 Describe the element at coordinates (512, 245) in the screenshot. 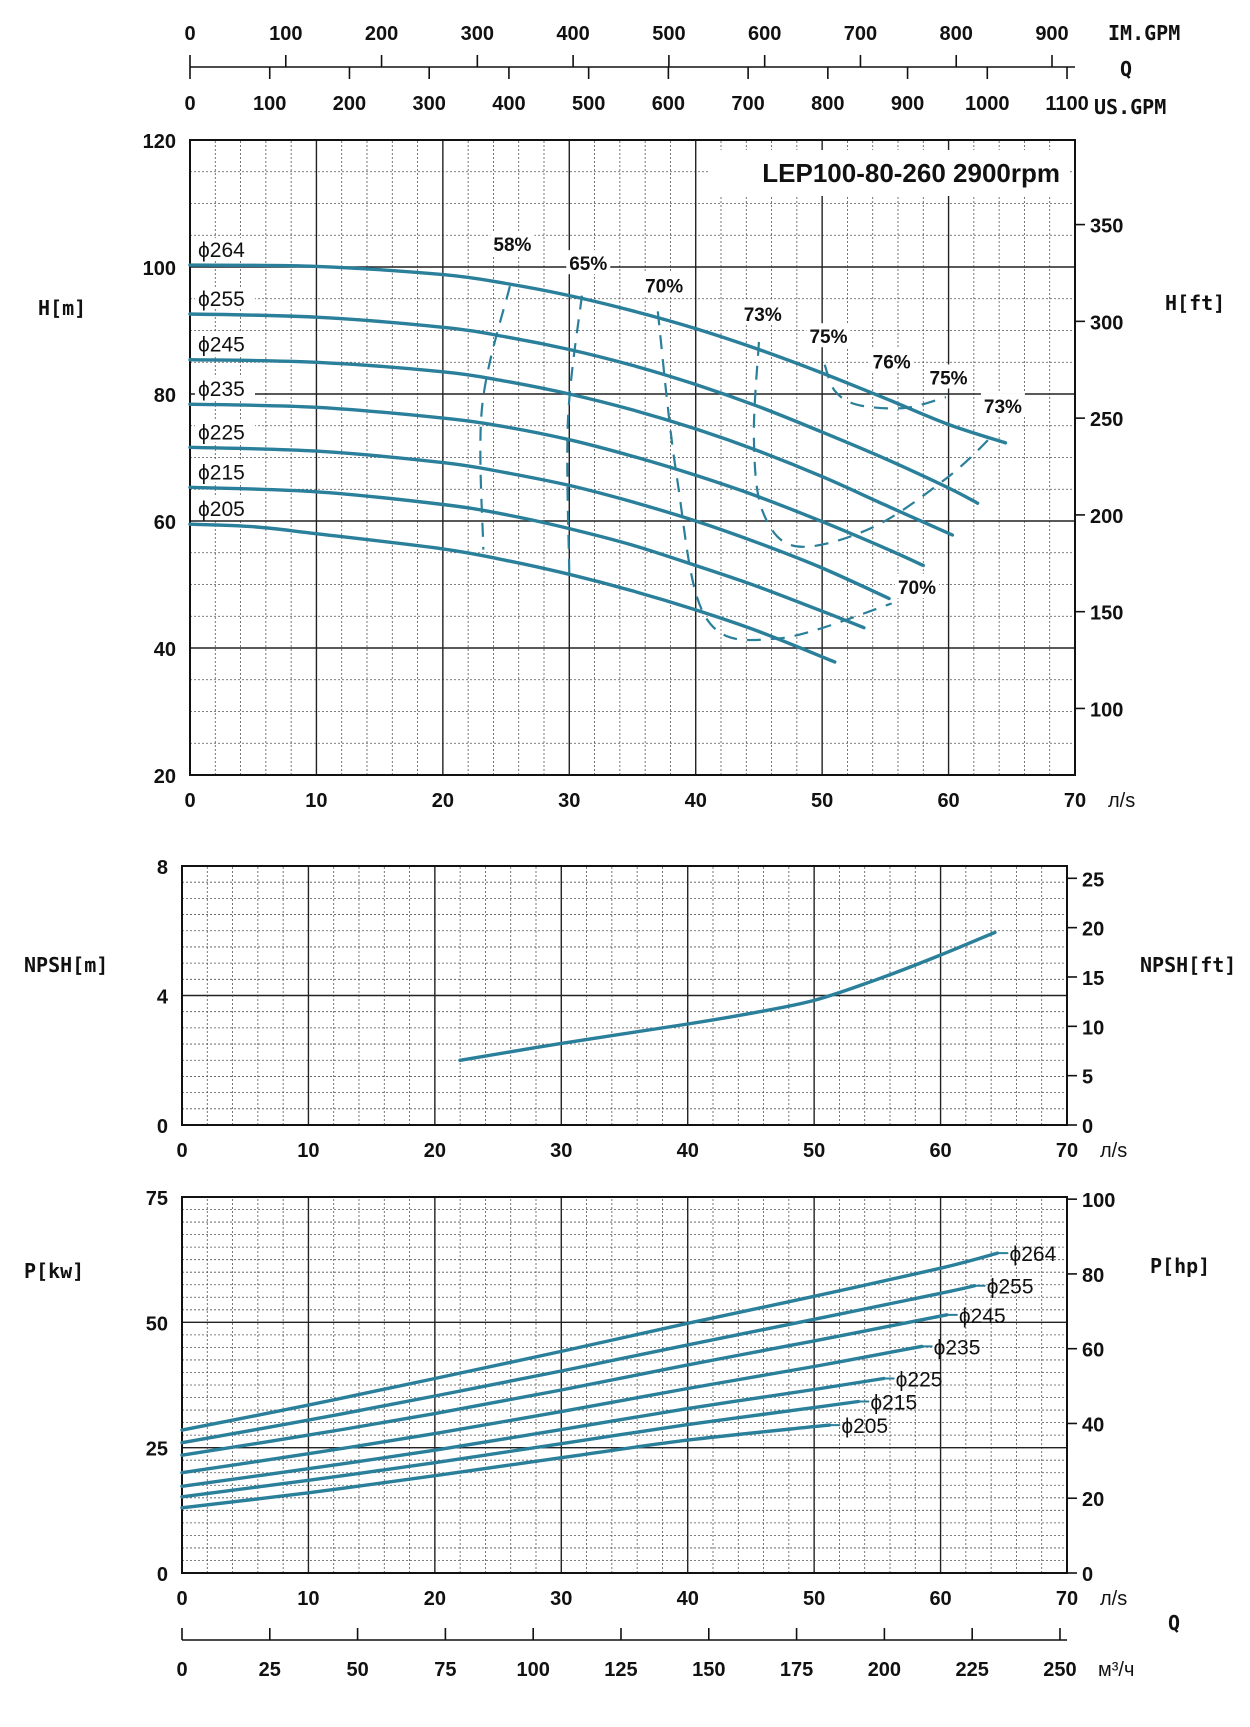

I see `efficiency-label: 58%` at that location.